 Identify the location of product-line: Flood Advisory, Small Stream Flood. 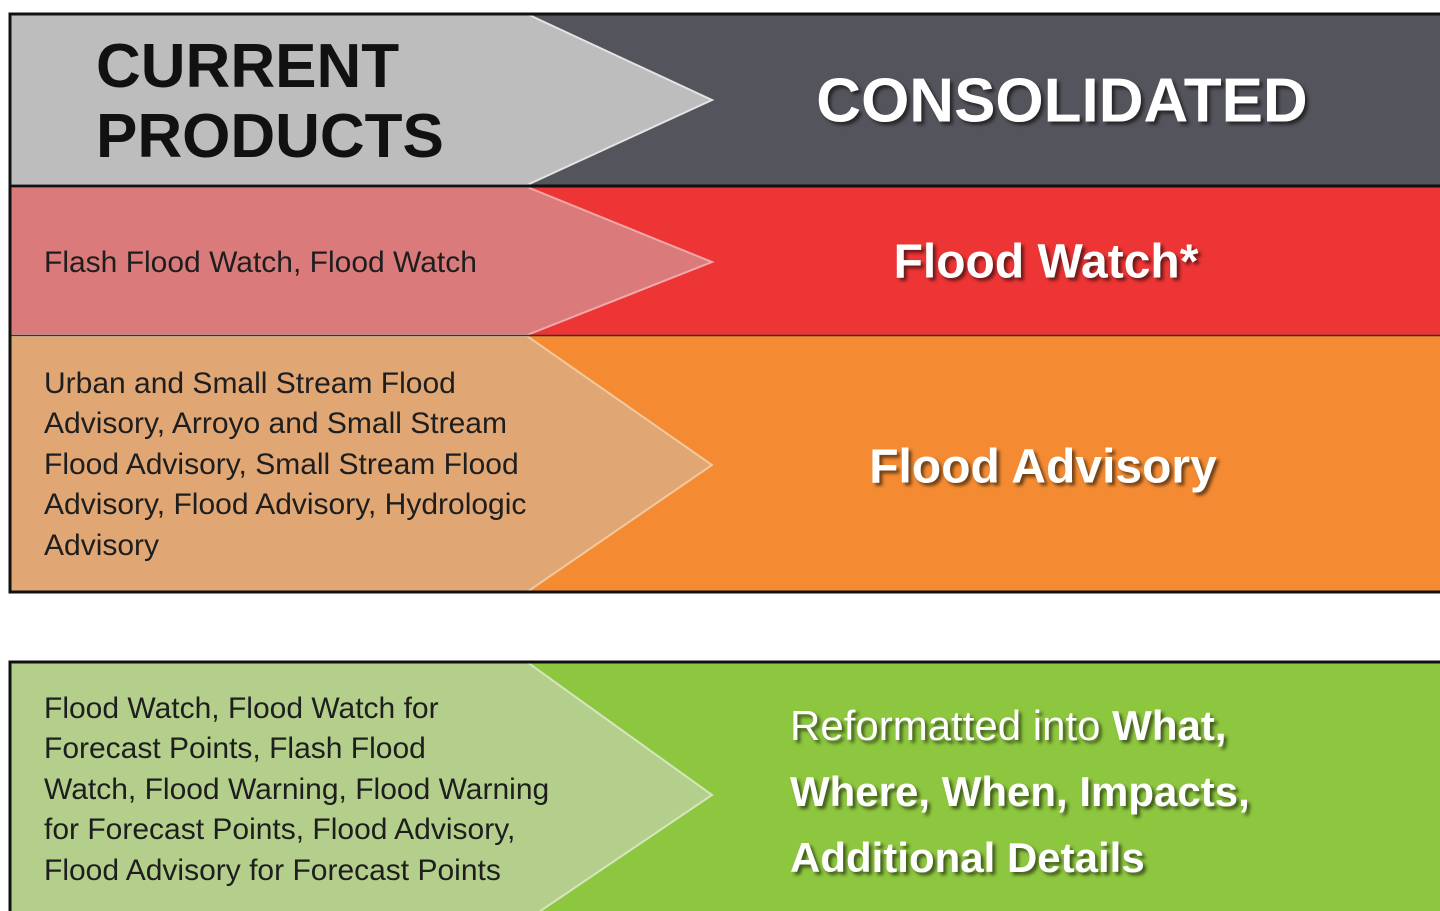
(281, 464).